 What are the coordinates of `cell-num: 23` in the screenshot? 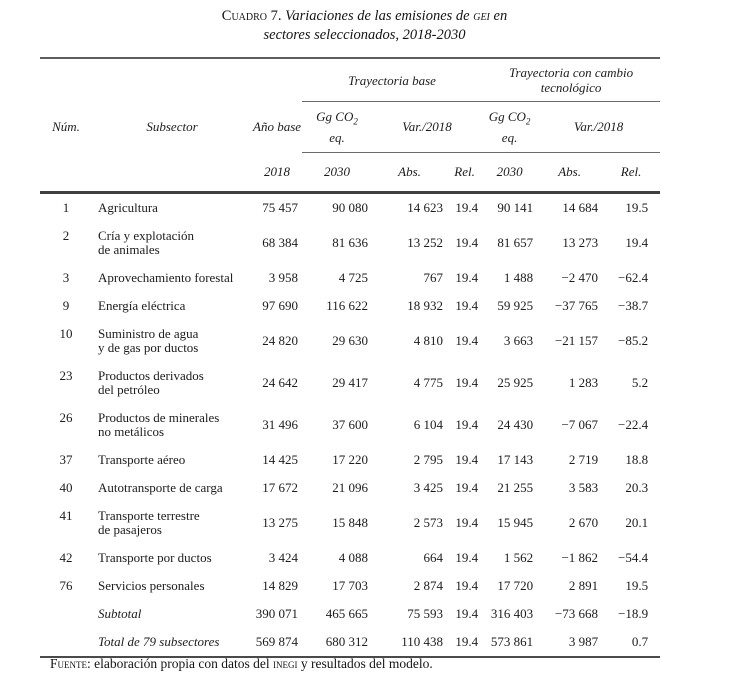 It's located at (66, 375).